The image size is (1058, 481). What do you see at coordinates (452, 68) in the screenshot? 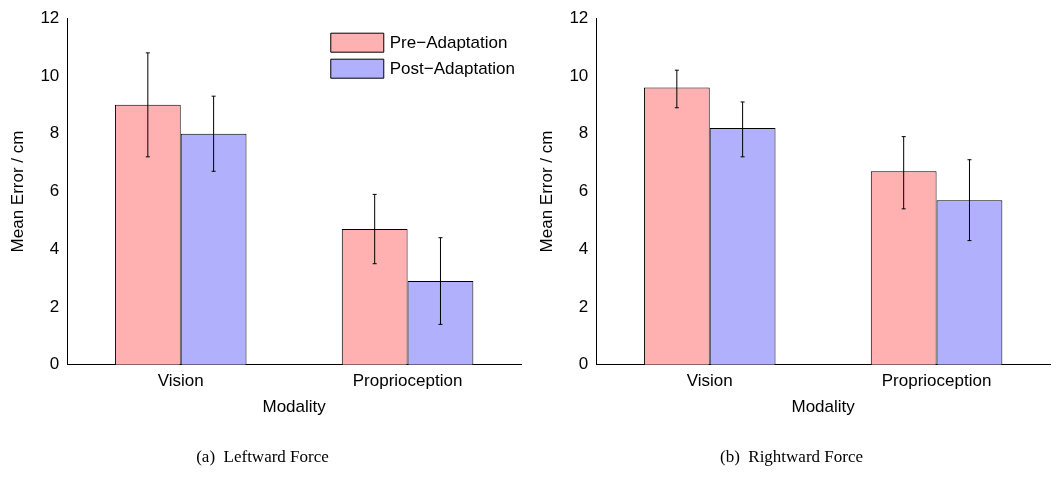
I see `legend-label: Post−Adaptation` at bounding box center [452, 68].